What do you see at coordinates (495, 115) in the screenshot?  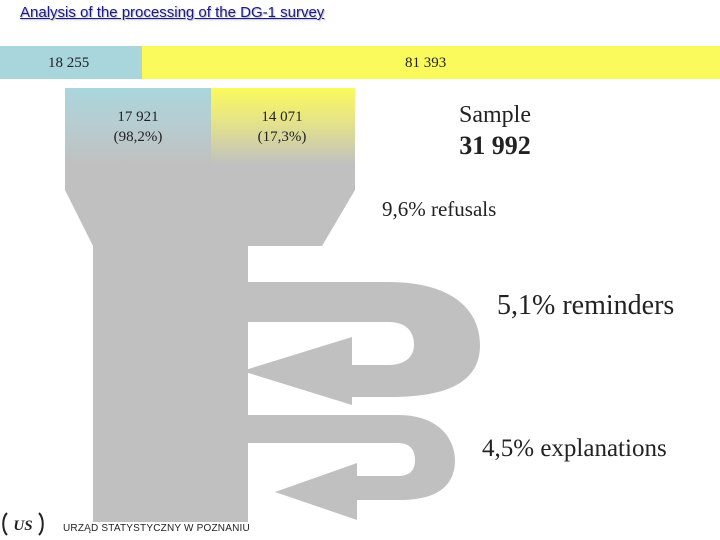 I see `sample-label: Sample` at bounding box center [495, 115].